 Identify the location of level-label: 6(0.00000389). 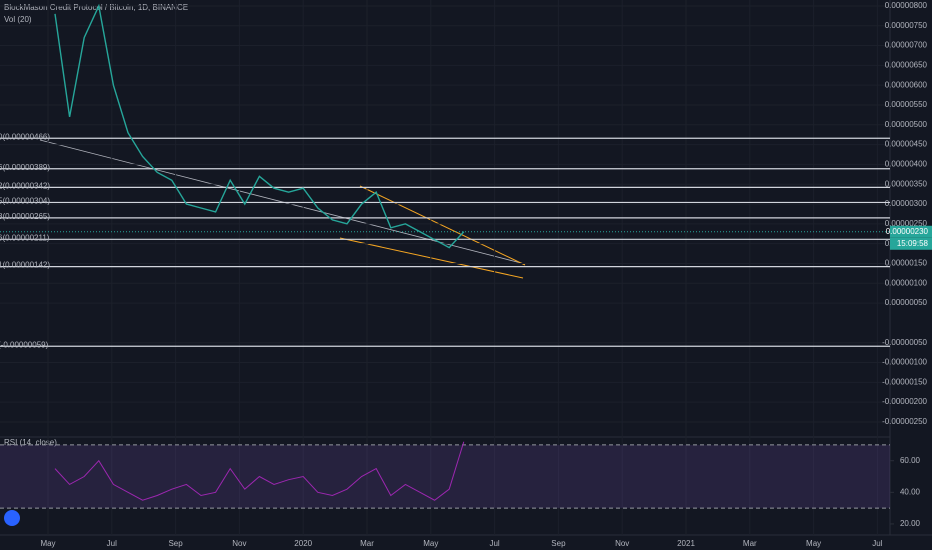
(25, 167).